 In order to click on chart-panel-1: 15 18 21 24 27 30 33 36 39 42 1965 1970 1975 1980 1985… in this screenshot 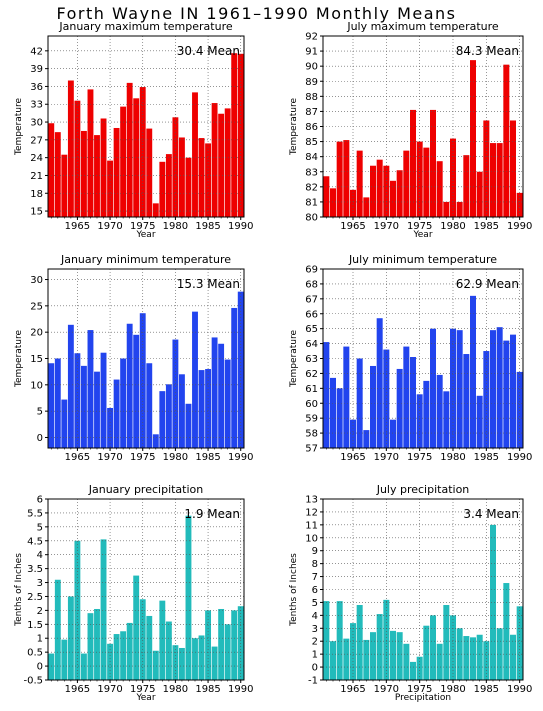, I will do `click(133, 130)`.